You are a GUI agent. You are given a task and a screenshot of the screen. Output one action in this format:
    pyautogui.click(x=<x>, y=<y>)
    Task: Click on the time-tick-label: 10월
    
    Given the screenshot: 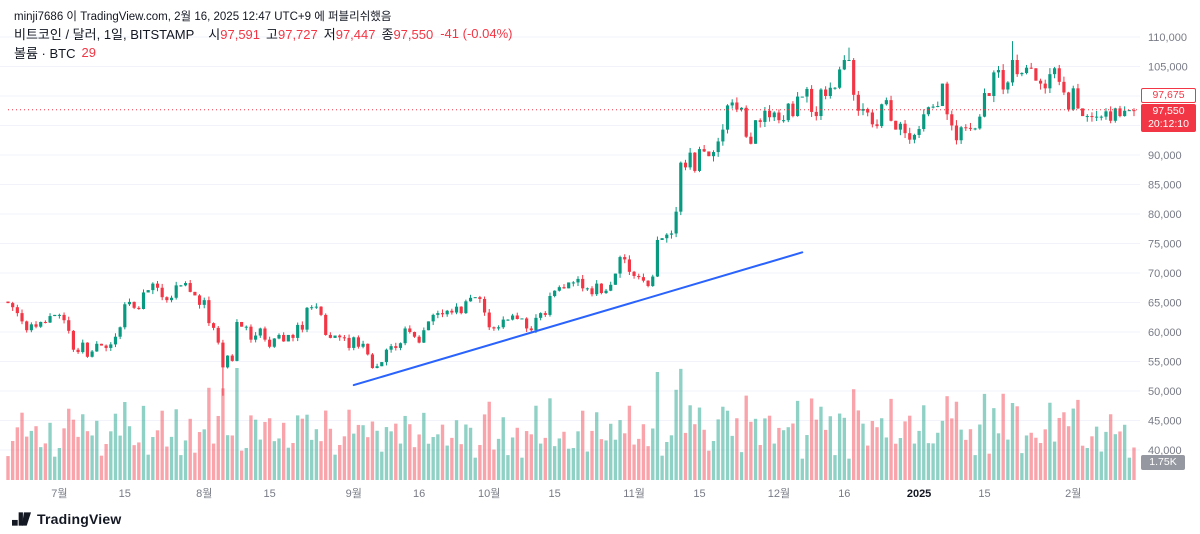 What is the action you would take?
    pyautogui.click(x=489, y=493)
    